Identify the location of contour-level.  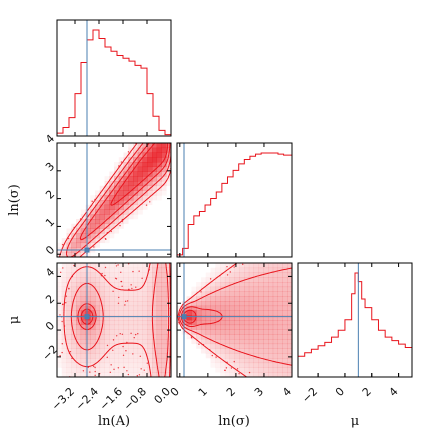
(118, 200).